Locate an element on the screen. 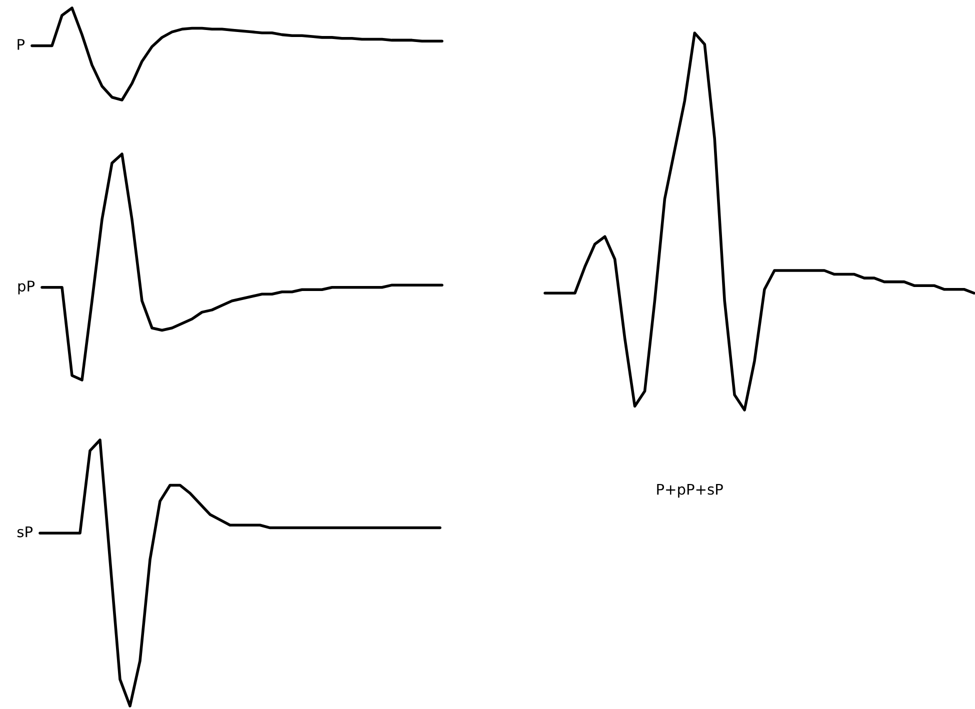 This screenshot has height=709, width=975. series-label: sP is located at coordinates (25, 532).